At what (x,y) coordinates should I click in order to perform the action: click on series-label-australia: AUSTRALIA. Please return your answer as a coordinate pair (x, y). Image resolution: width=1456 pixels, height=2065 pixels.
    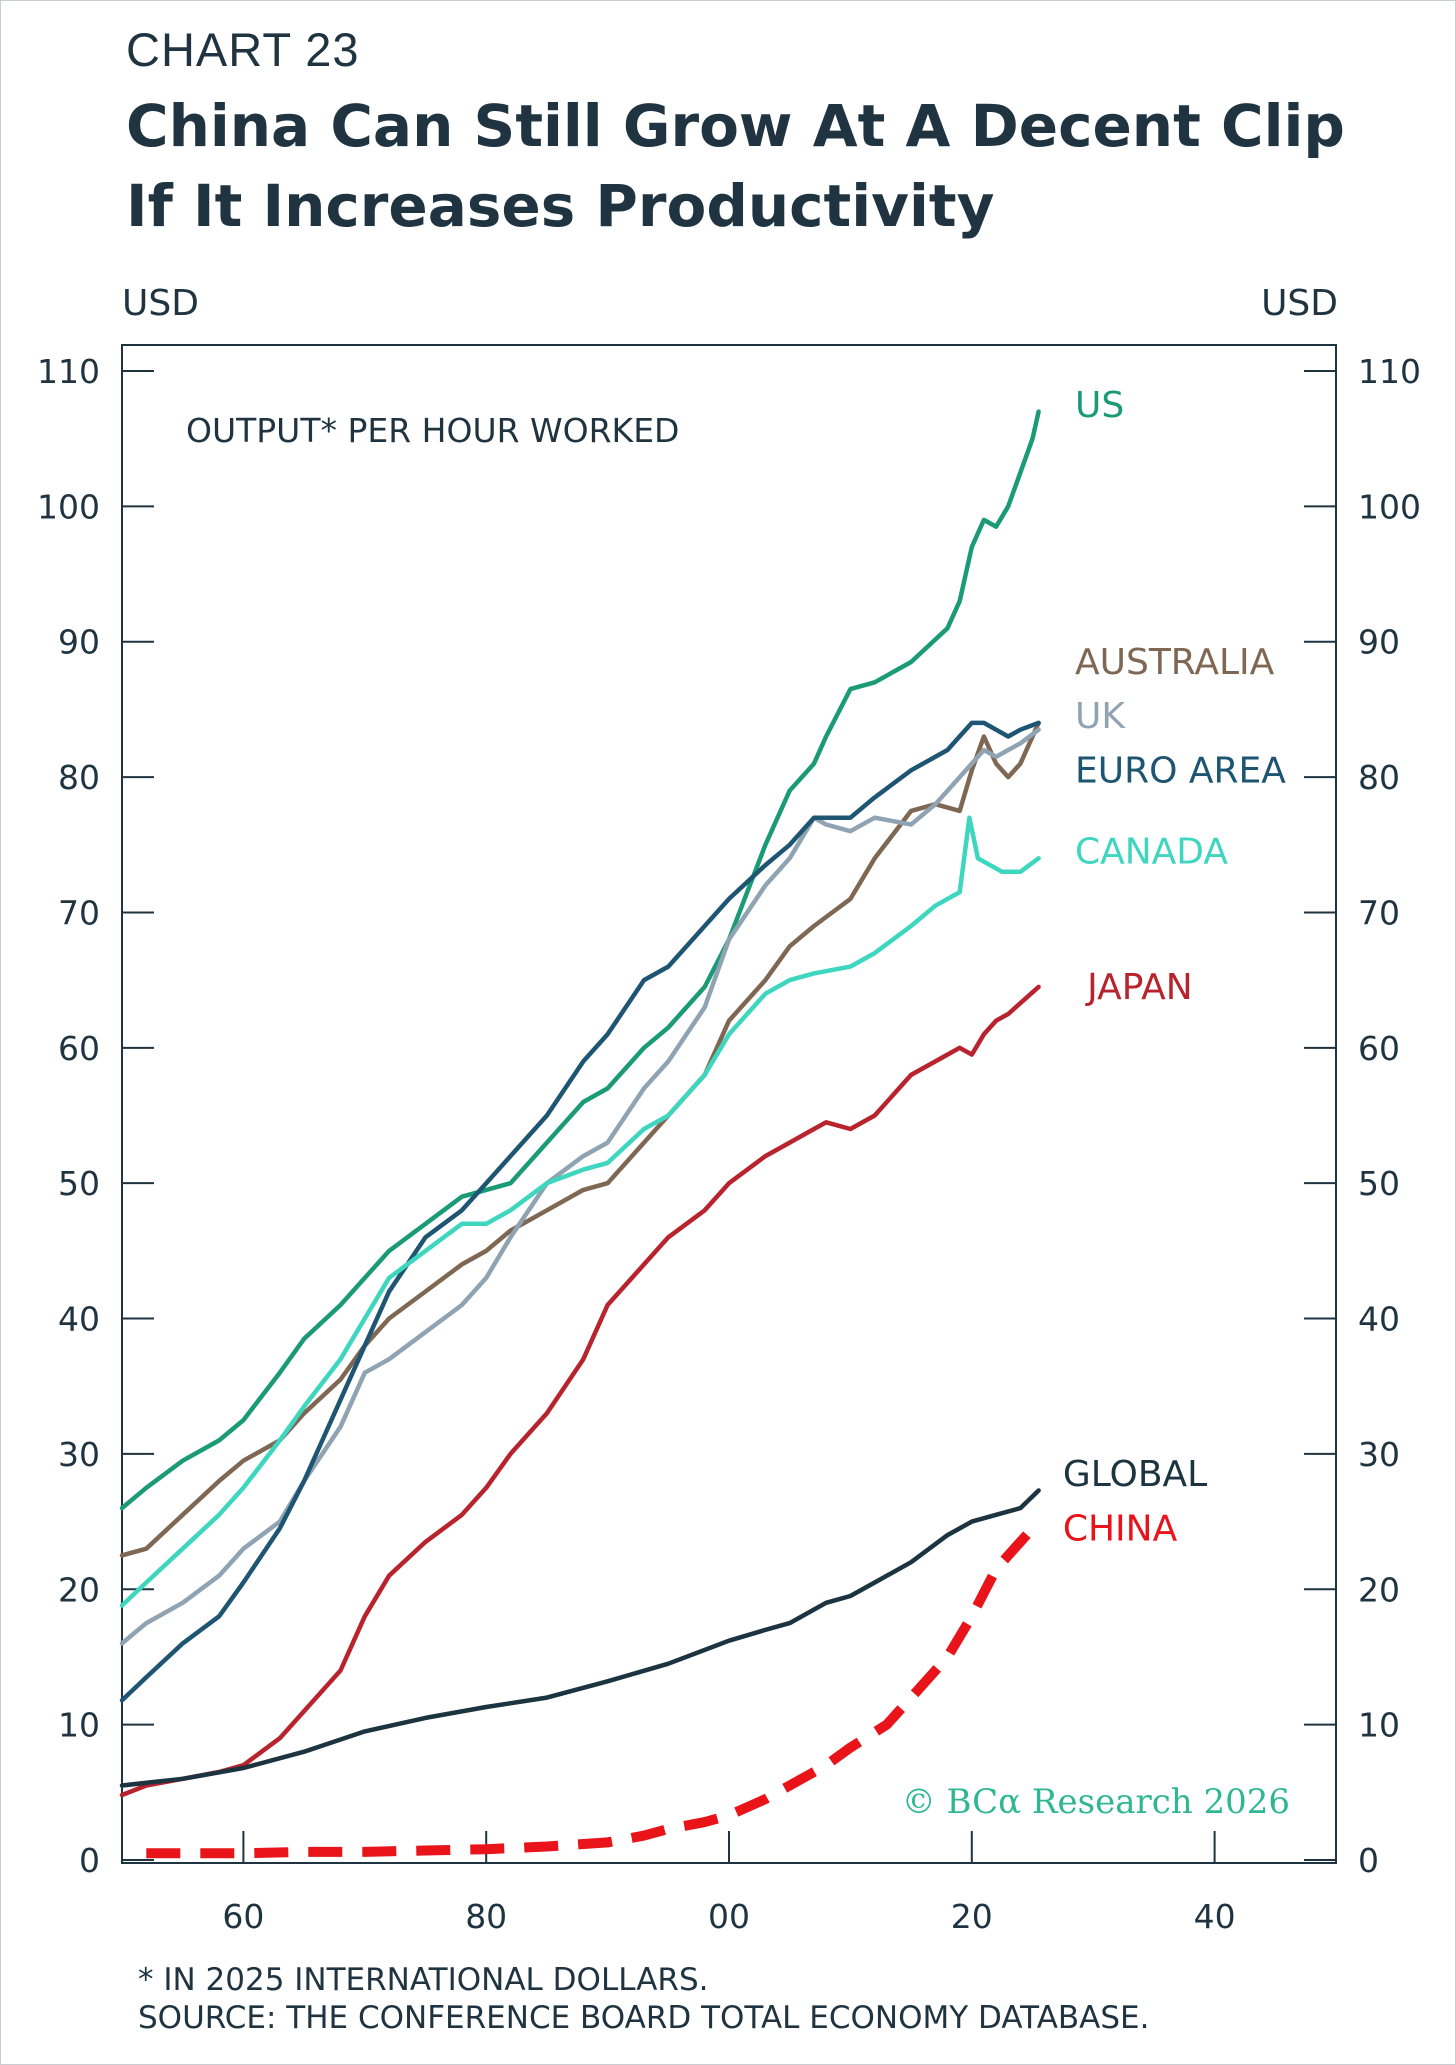
    Looking at the image, I should click on (1175, 662).